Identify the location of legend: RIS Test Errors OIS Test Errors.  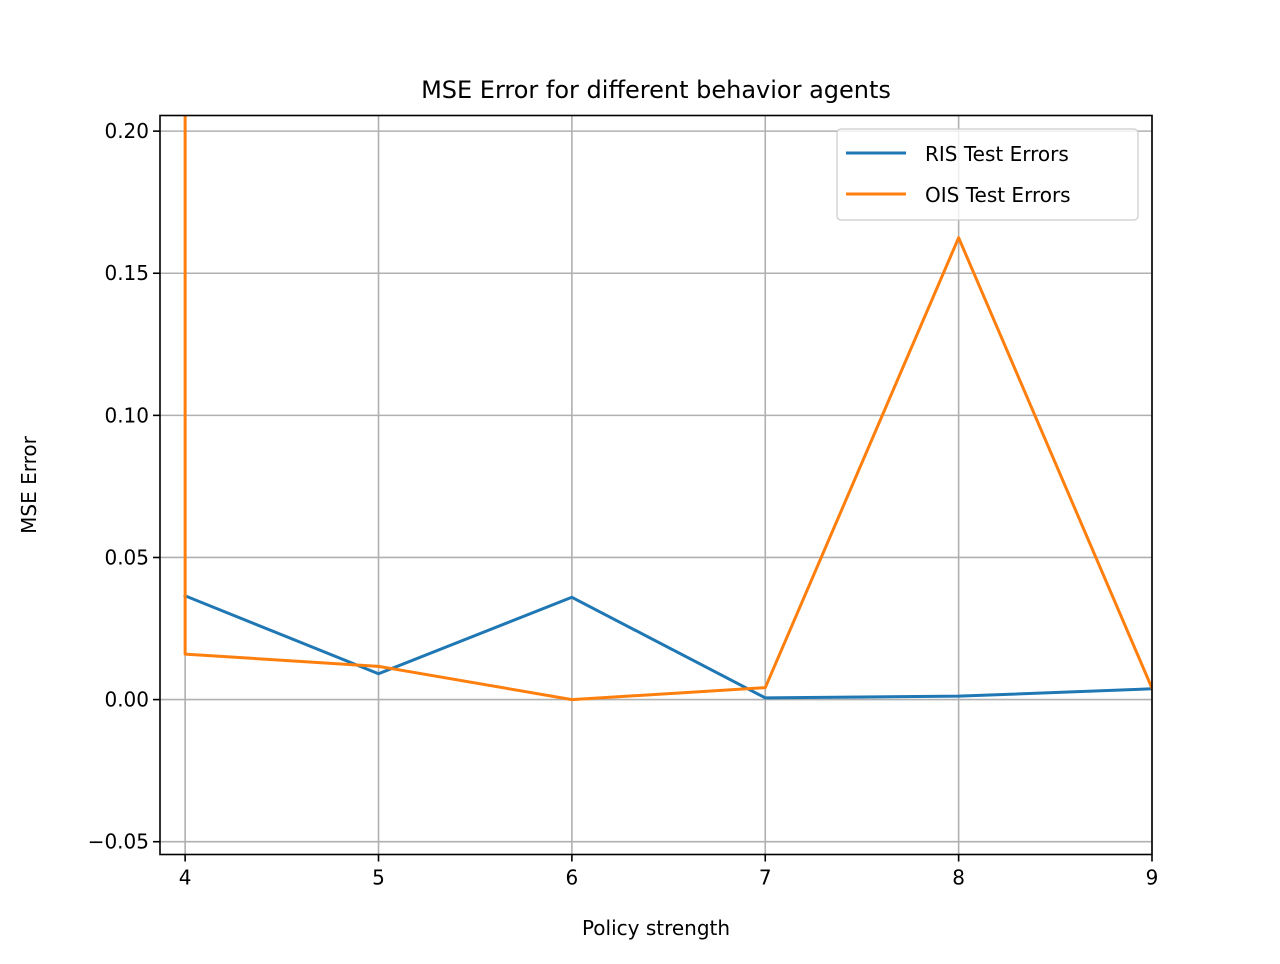
(987, 174).